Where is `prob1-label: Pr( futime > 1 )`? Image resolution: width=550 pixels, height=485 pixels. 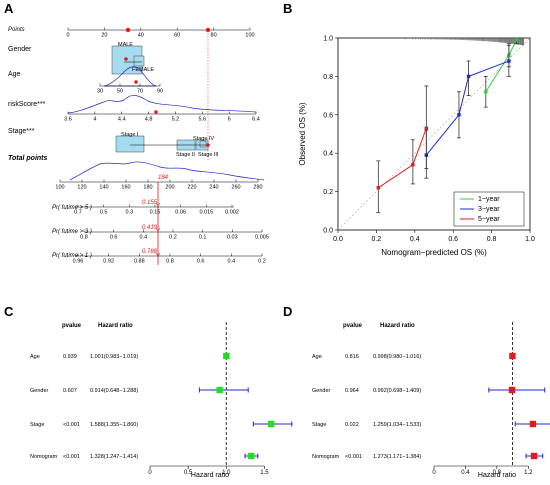 prob1-label: Pr( futime > 1 ) is located at coordinates (72, 256).